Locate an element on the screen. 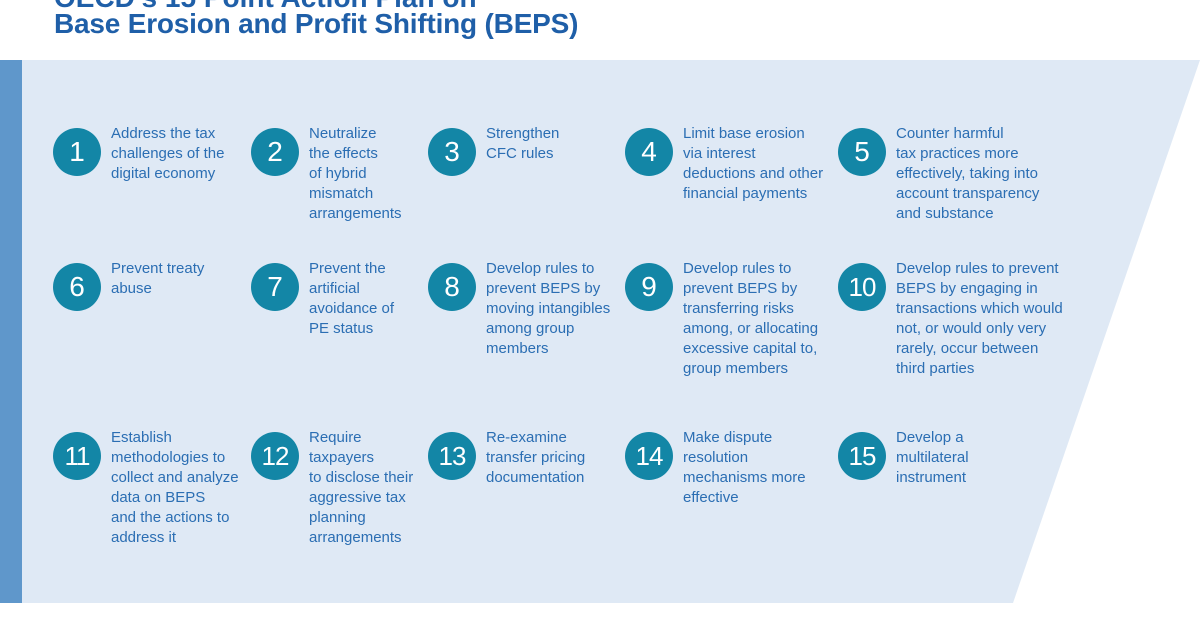  action-number-badge: 15 is located at coordinates (862, 456).